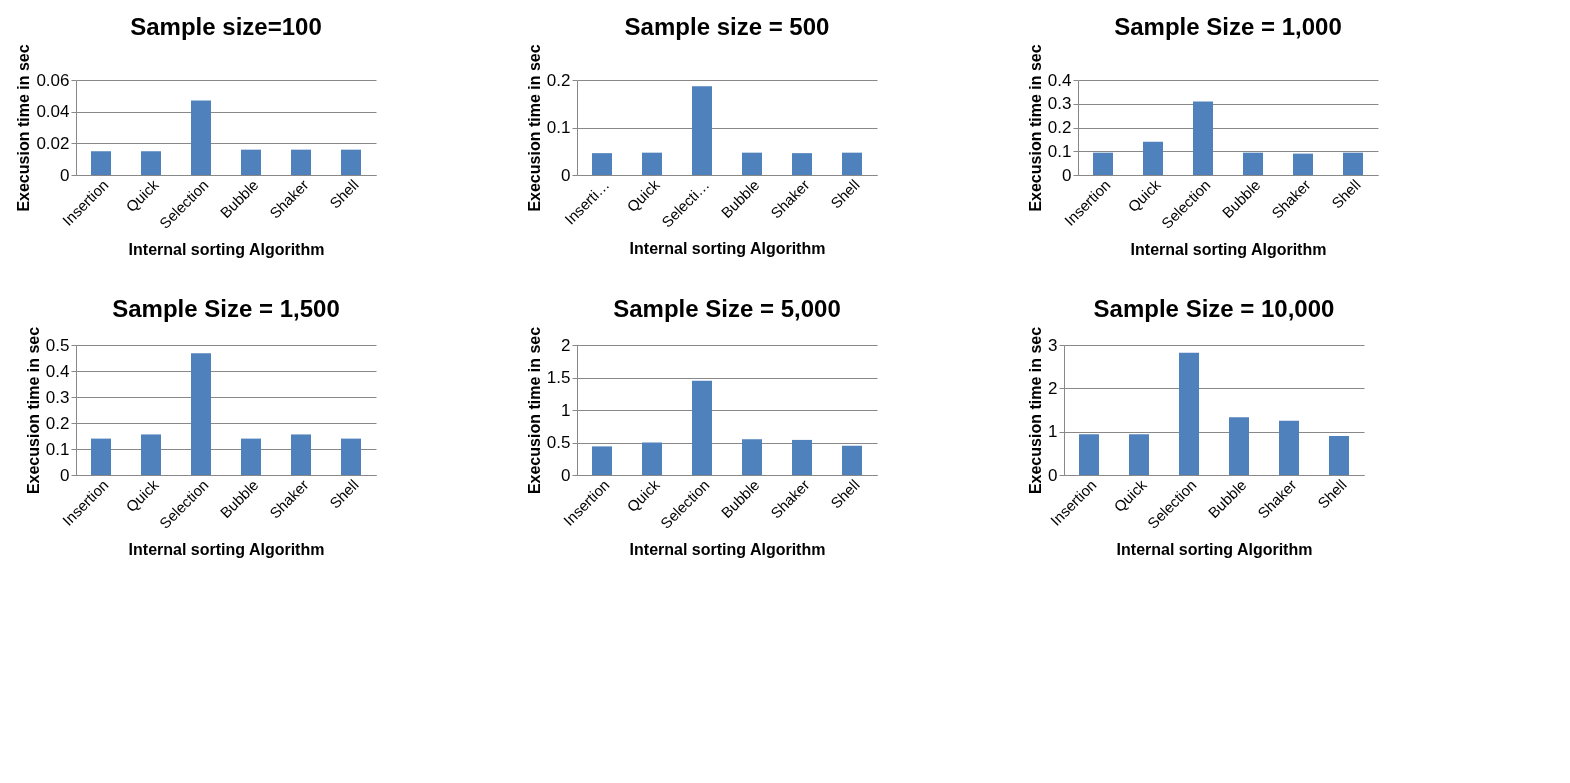 Image resolution: width=1570 pixels, height=783 pixels. Describe the element at coordinates (727, 309) in the screenshot. I see `chart-title: Sample Size = 5,000` at that location.